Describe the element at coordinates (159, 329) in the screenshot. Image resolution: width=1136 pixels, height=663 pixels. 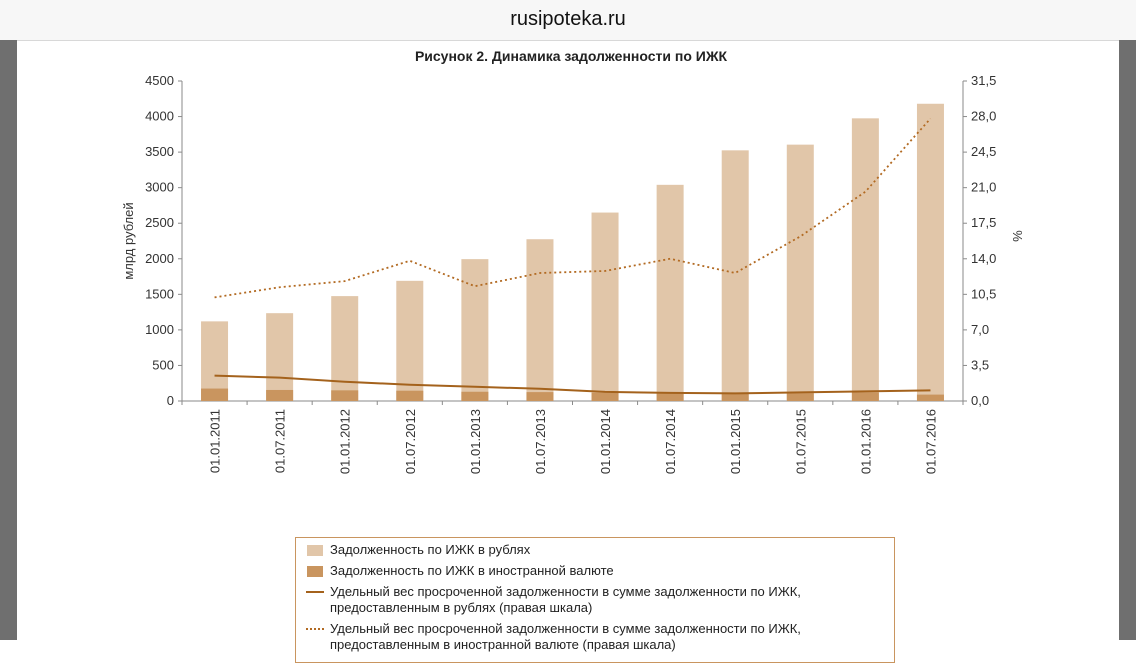
I see `y-tick-label: 1000` at that location.